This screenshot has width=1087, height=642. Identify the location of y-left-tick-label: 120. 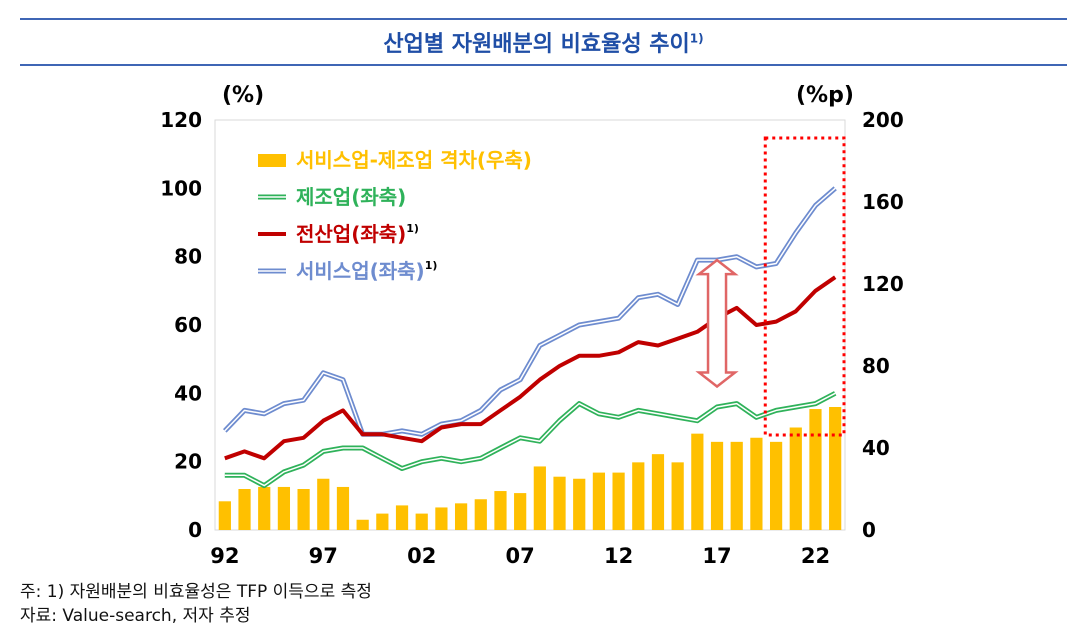
(181, 120).